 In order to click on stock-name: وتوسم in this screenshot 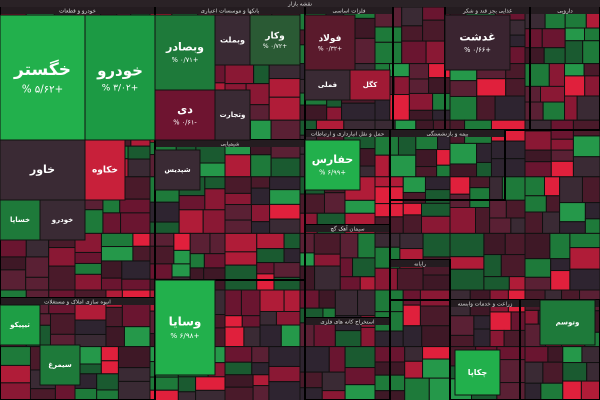, I will do `click(568, 323)`.